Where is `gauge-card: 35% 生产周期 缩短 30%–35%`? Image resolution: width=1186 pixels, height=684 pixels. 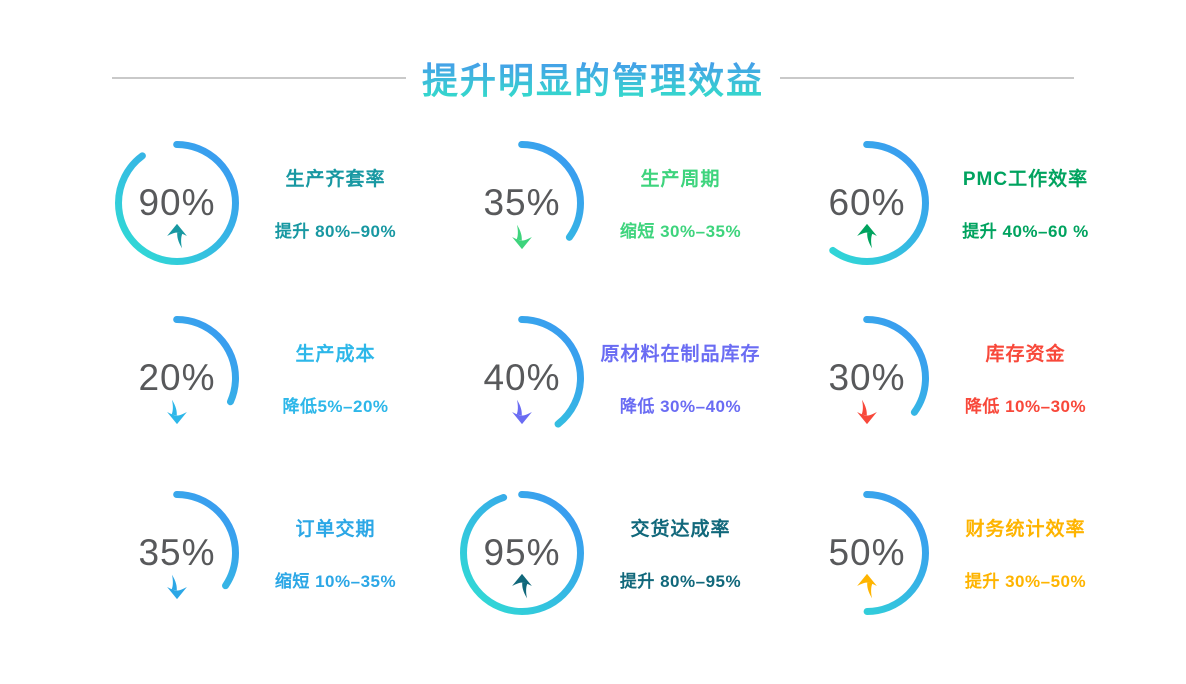 gauge-card: 35% 生产周期 缩短 30%–35% is located at coordinates (629, 202).